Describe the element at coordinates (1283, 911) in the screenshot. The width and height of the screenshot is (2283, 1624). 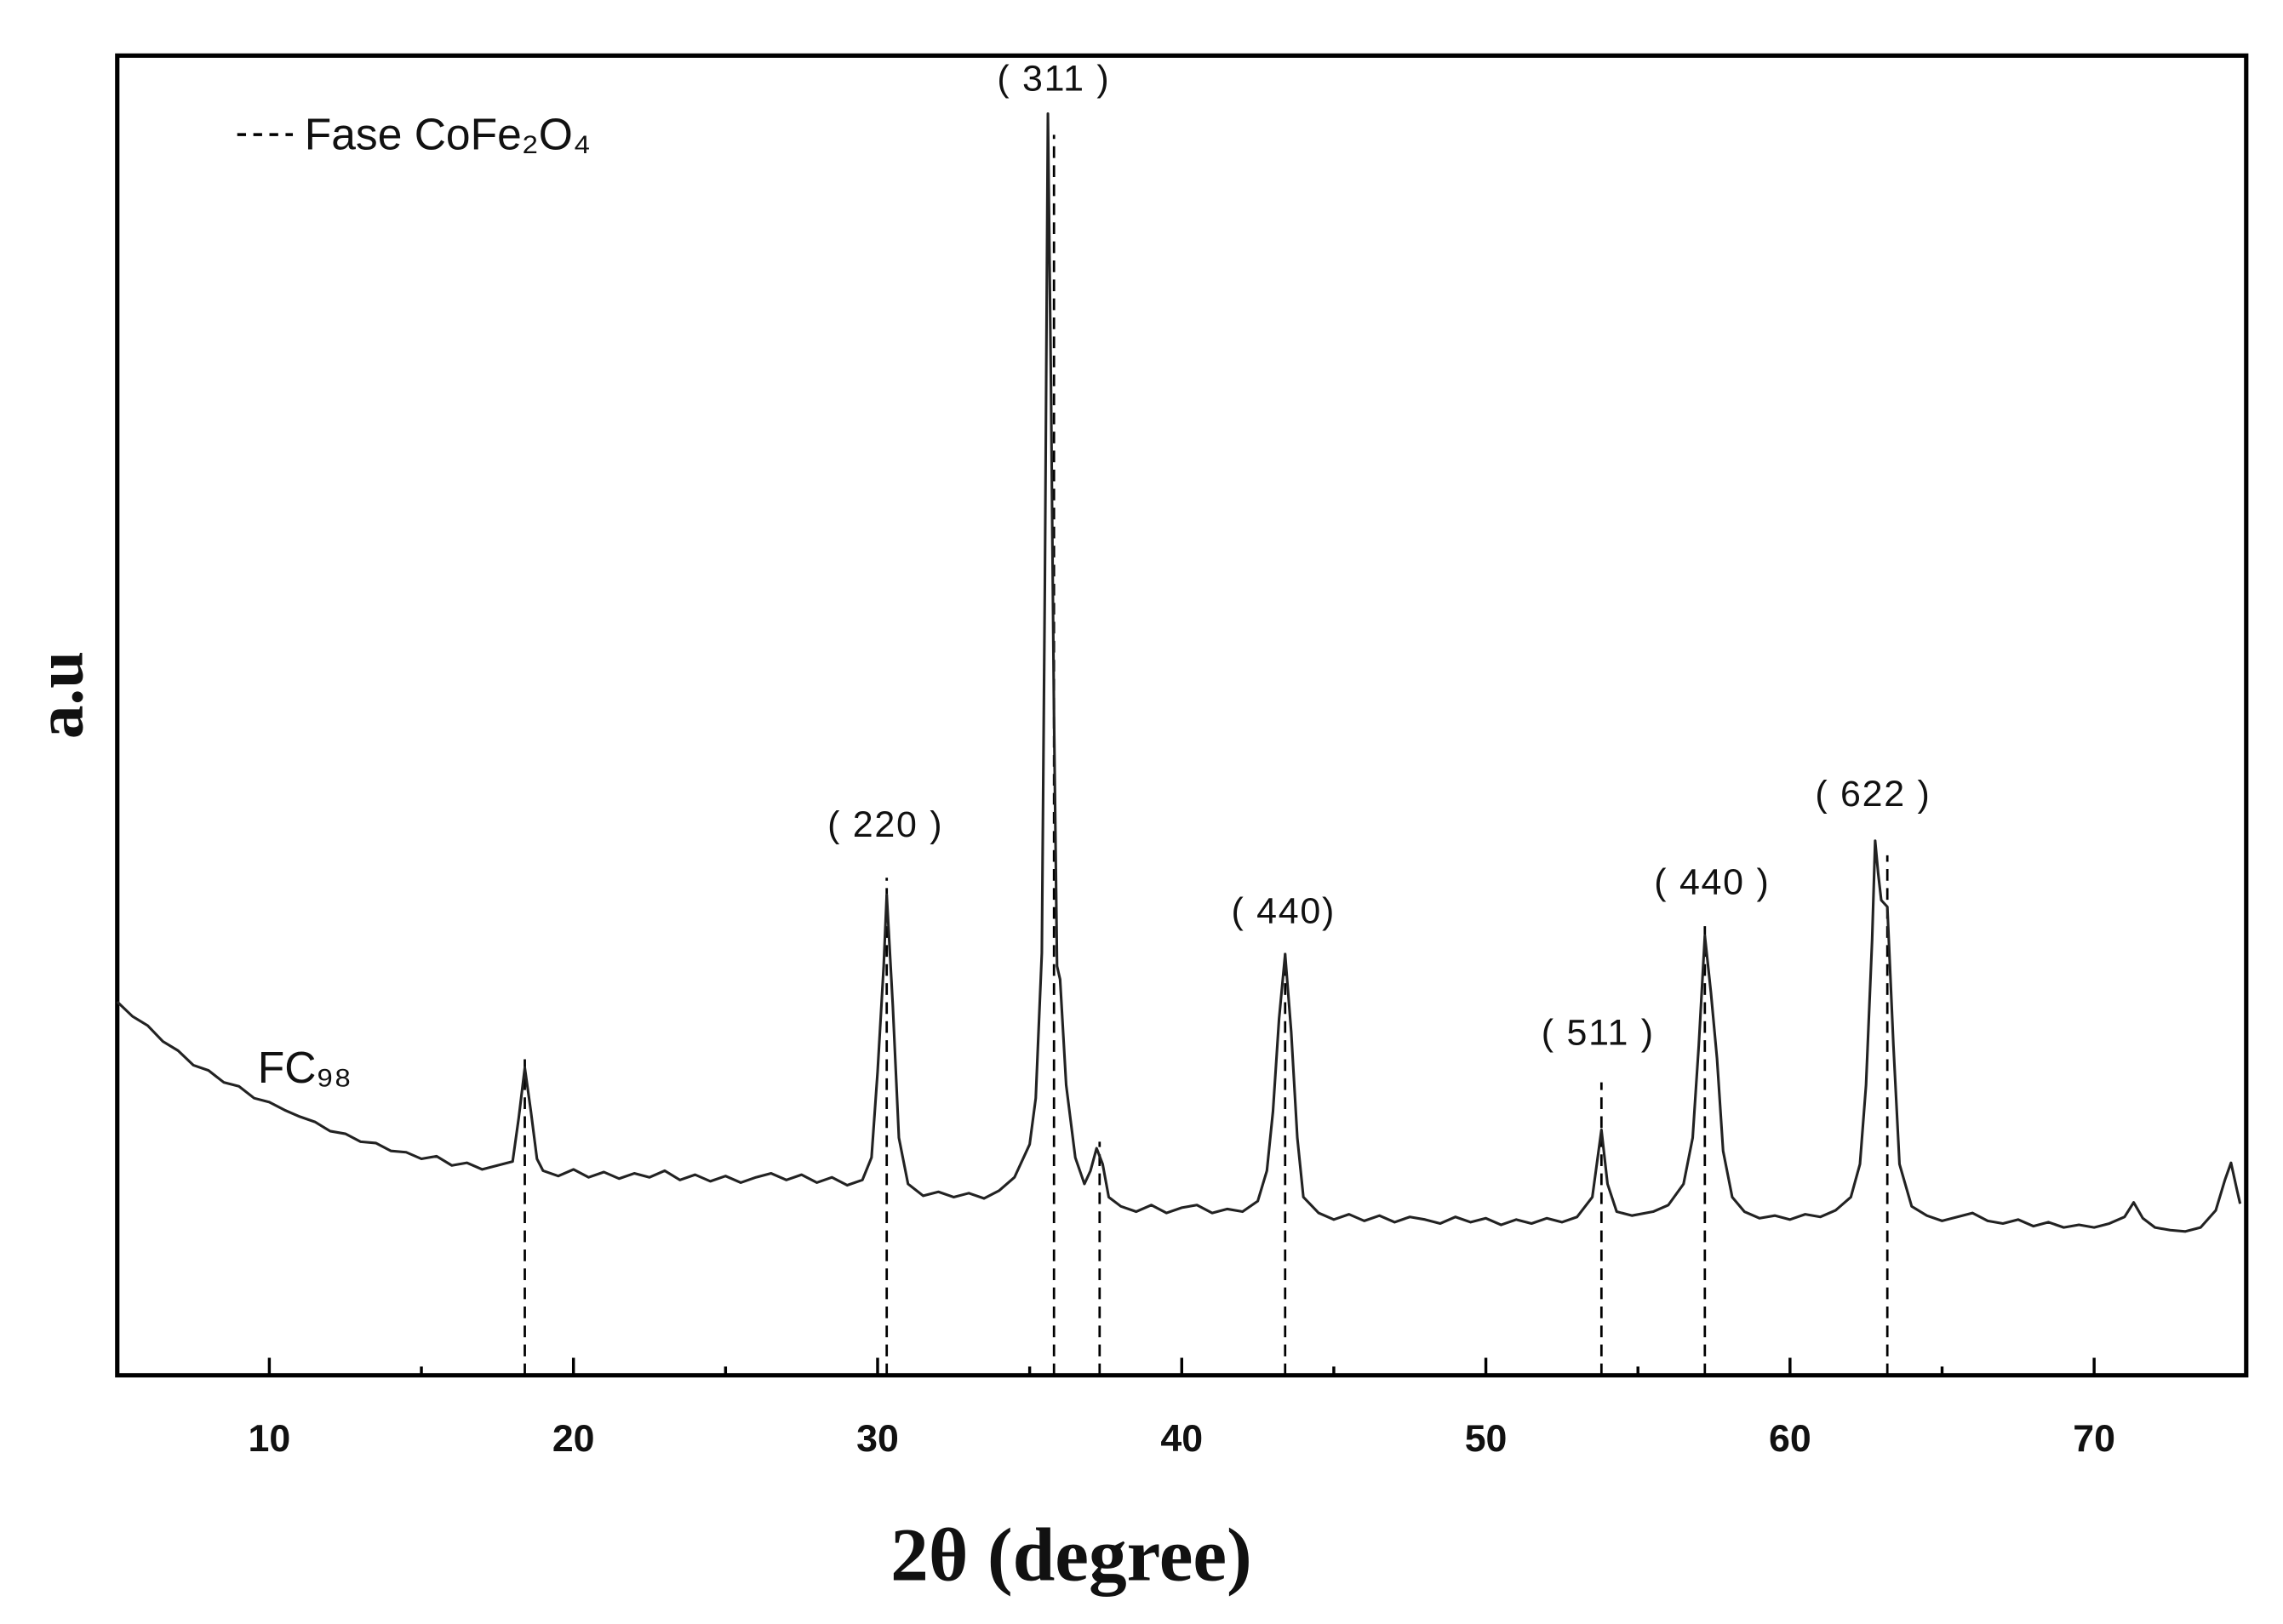
I see `peak-label: ( 440)` at that location.